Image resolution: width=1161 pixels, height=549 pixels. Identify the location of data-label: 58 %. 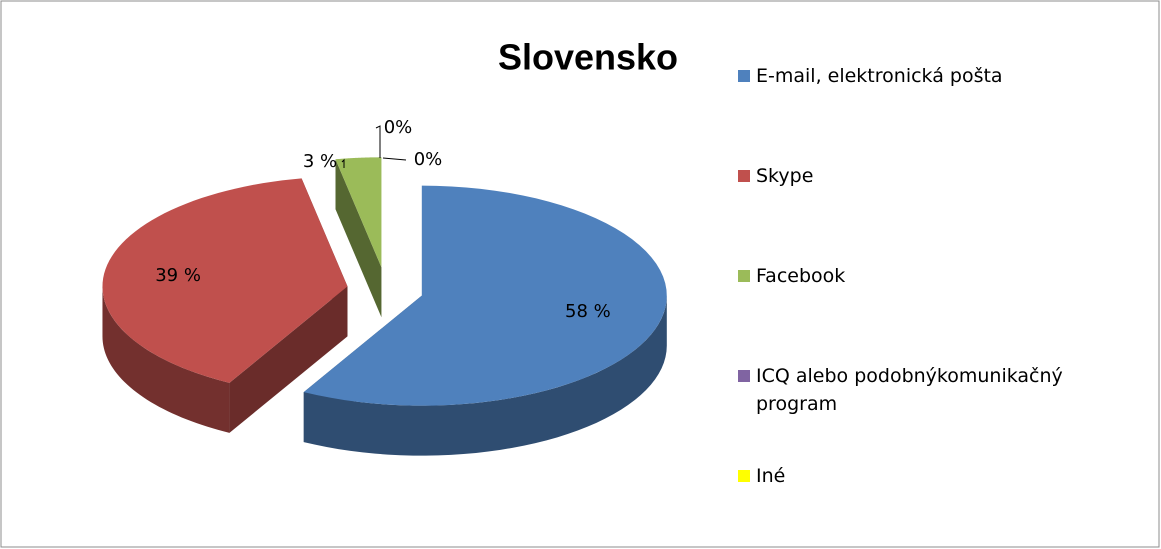
(588, 311).